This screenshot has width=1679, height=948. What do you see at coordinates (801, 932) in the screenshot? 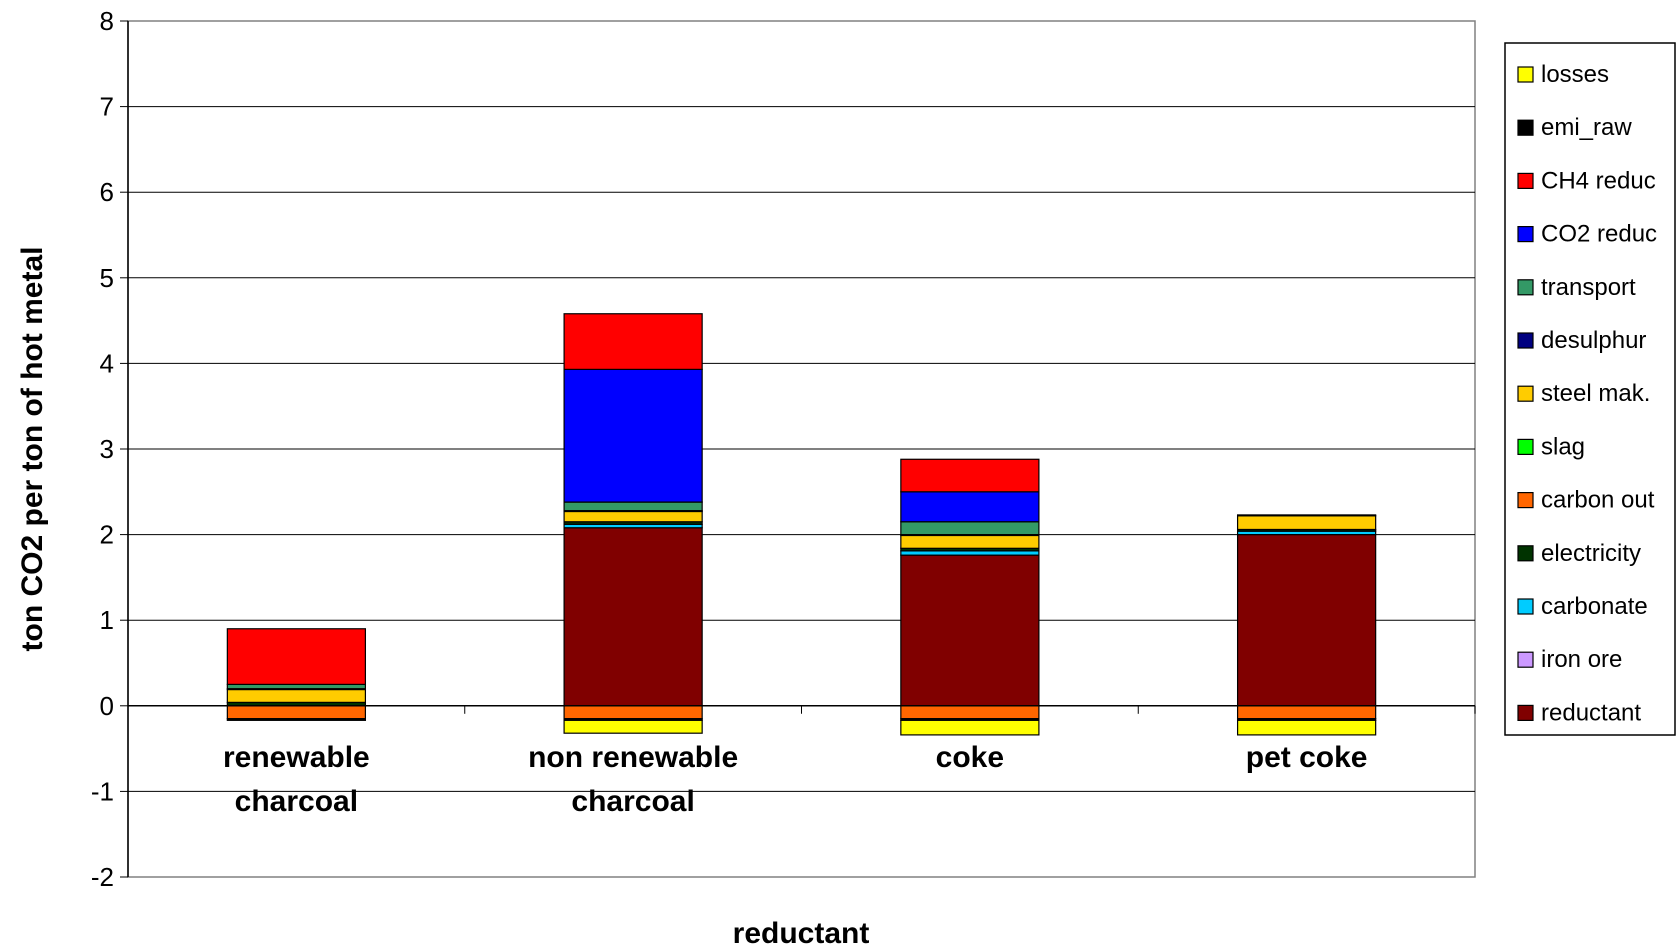
I see `x-axis-title: reductant` at bounding box center [801, 932].